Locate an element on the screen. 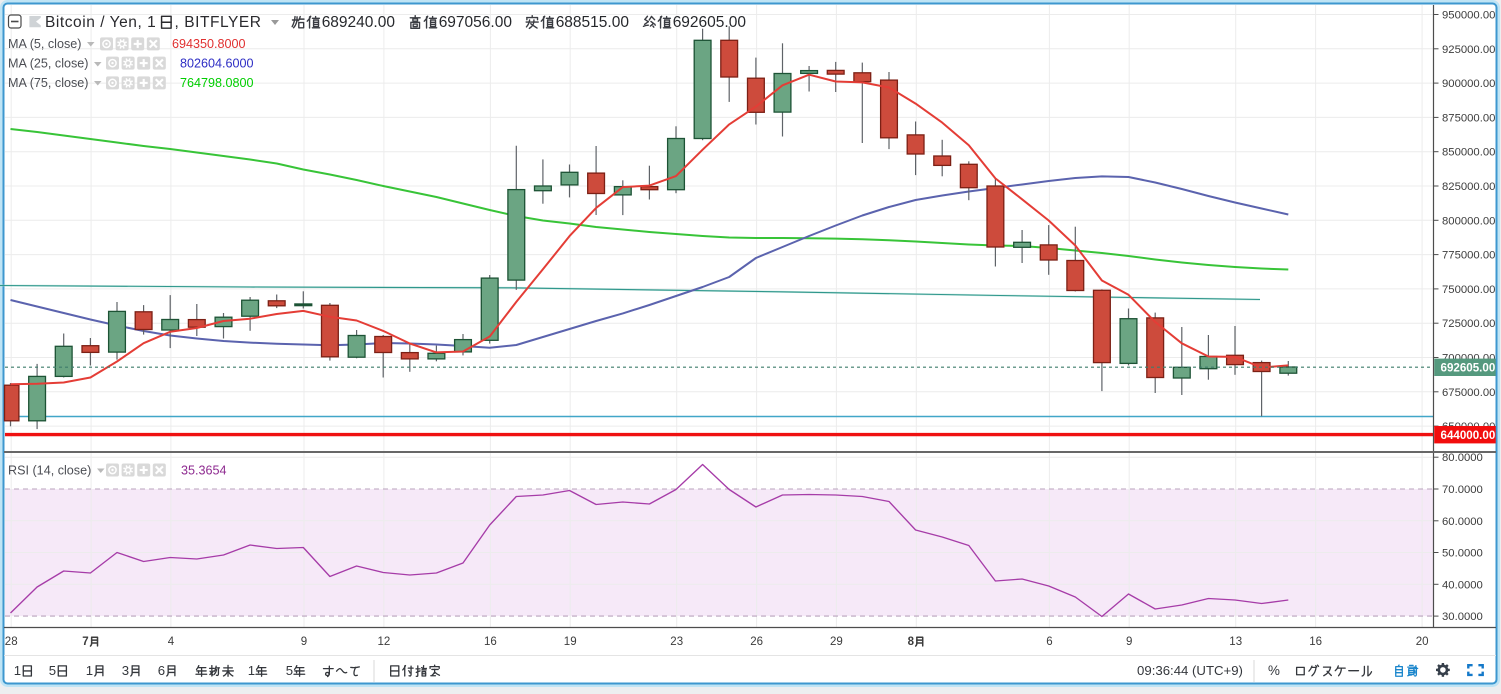 Image resolution: width=1501 pixels, height=694 pixels. svg-text: 950000.00 is located at coordinates (1468, 16).